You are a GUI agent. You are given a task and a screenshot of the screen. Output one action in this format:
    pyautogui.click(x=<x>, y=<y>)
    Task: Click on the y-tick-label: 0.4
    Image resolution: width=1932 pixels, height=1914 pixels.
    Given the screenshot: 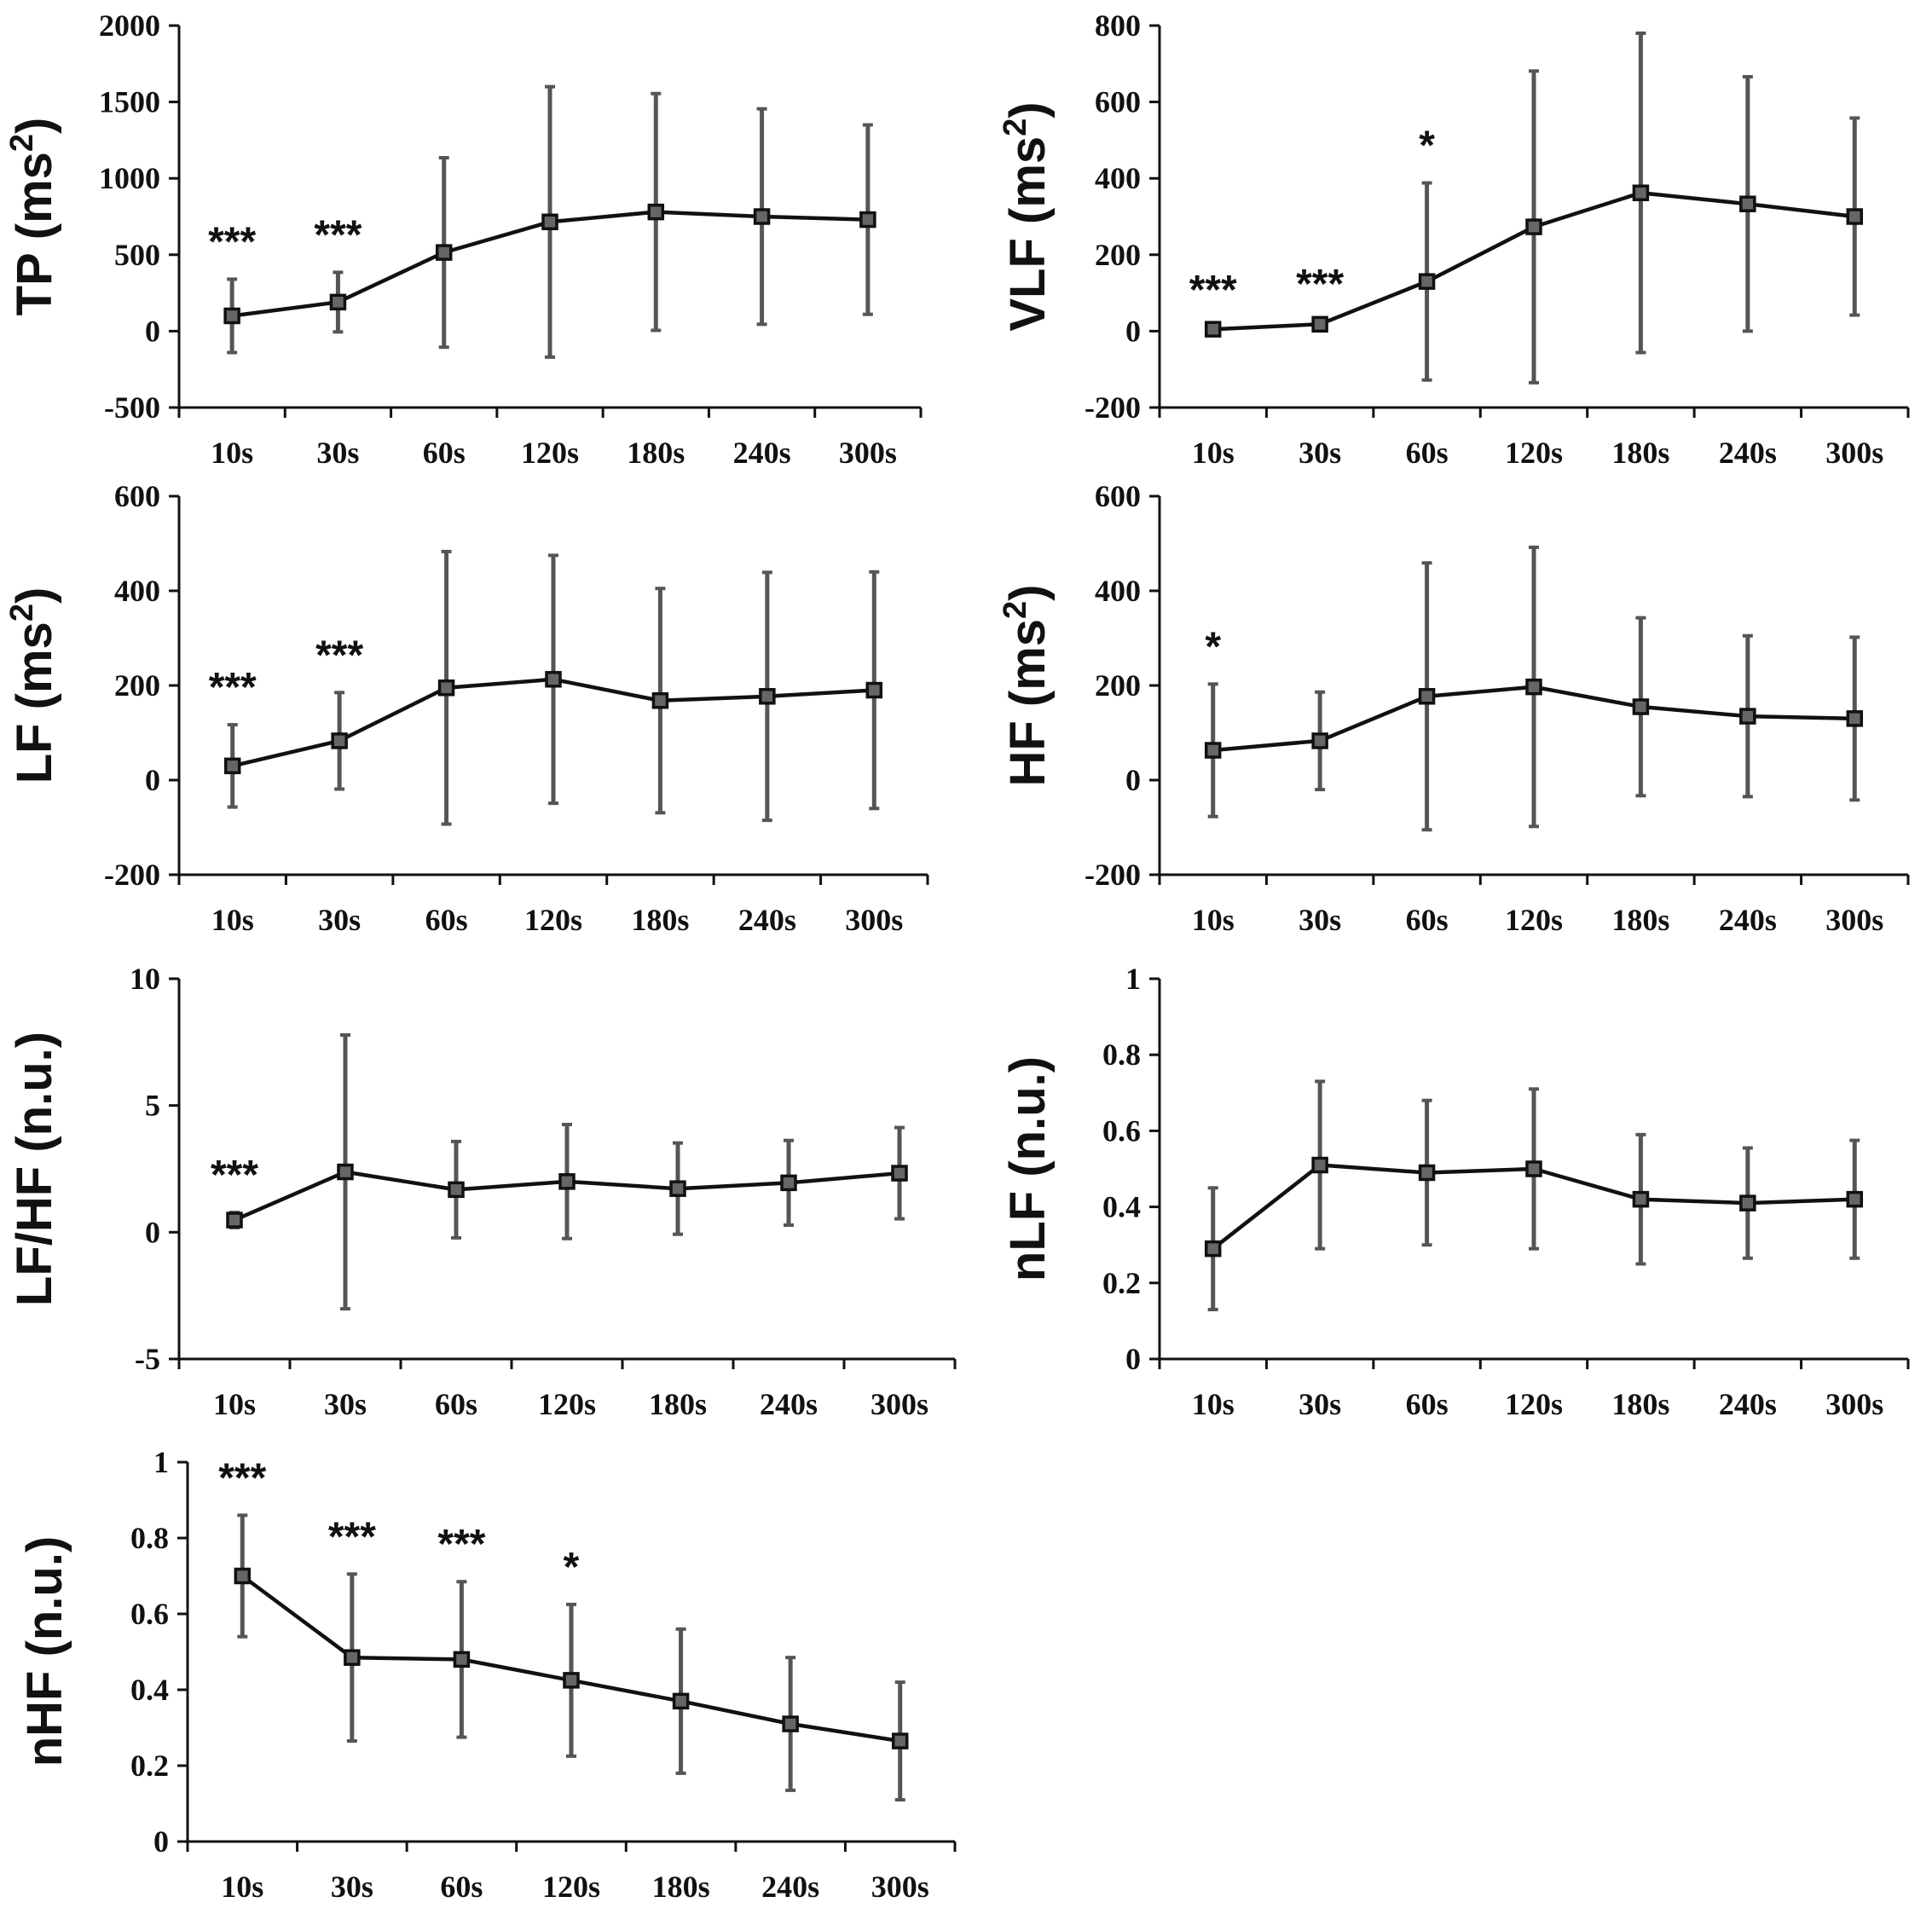 What is the action you would take?
    pyautogui.click(x=1121, y=1207)
    